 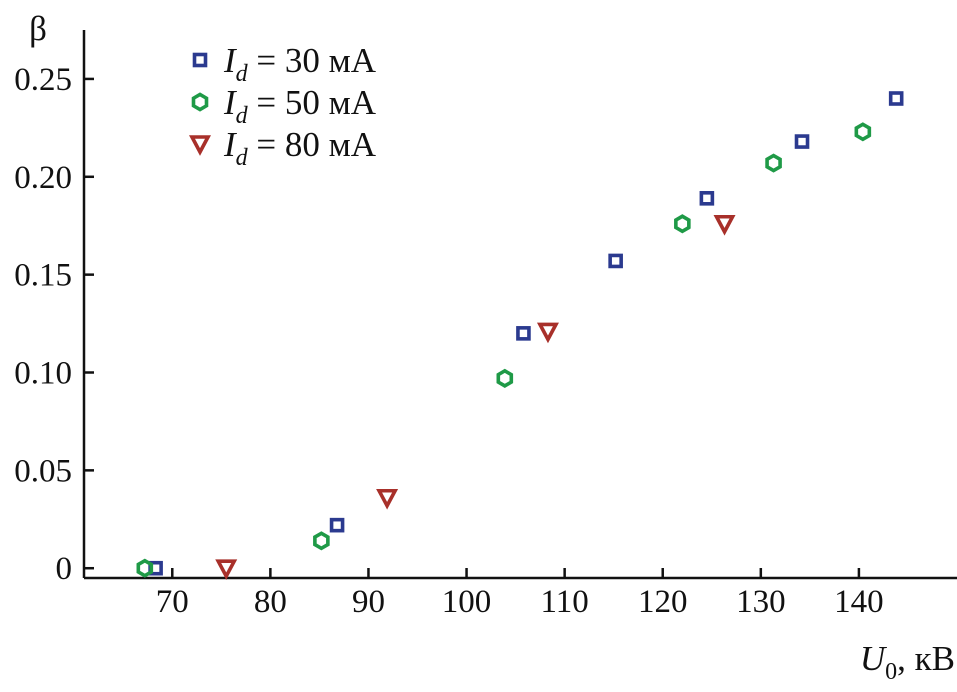 What do you see at coordinates (270, 602) in the screenshot?
I see `x-tick-label: 80` at bounding box center [270, 602].